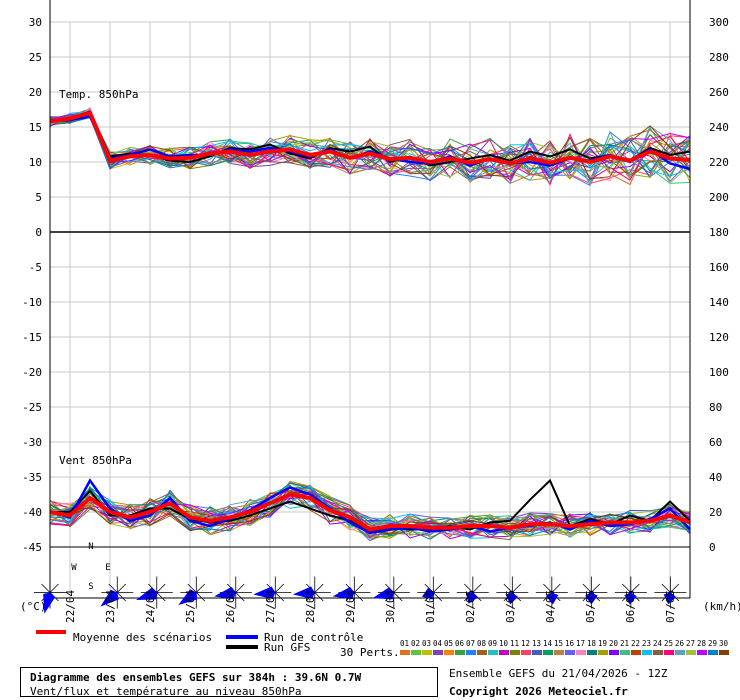 Image resolution: width=740 pixels, height=700 pixels. Describe the element at coordinates (350, 606) in the screenshot. I see `date-tick-label: 29/04` at that location.